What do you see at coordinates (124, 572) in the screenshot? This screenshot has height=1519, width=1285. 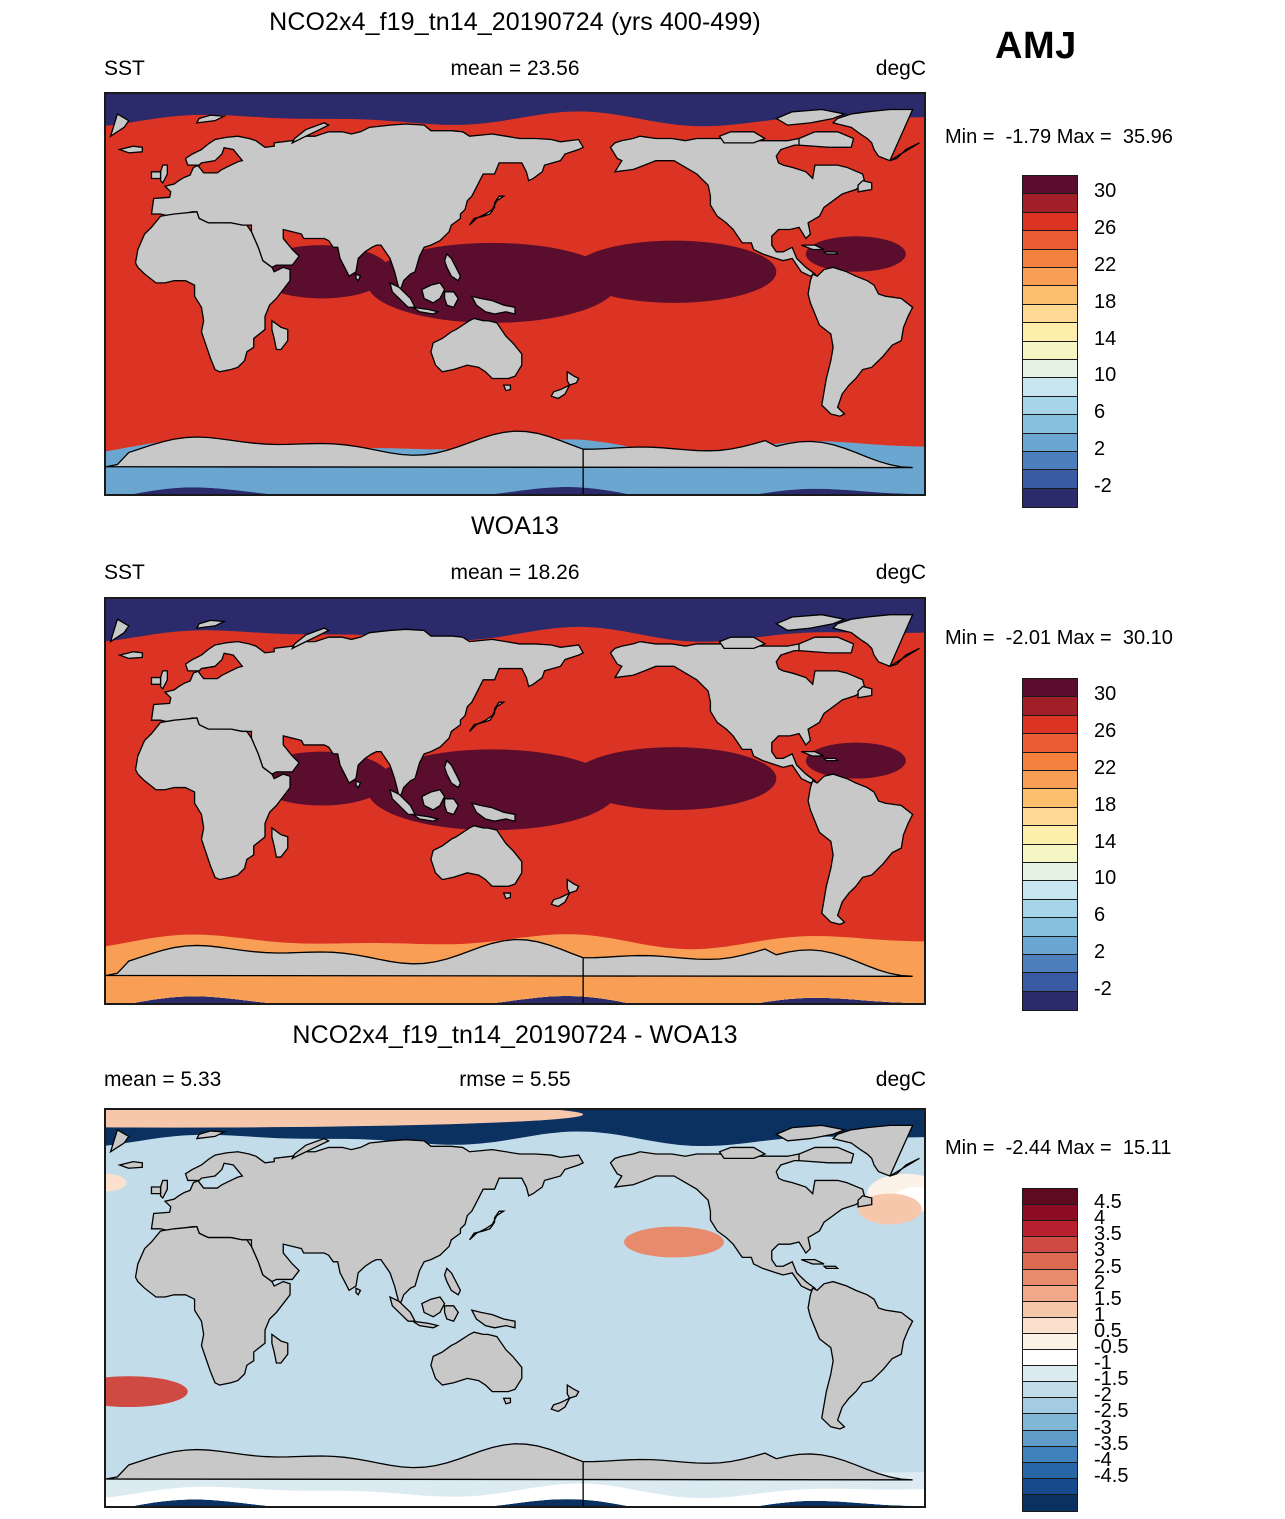 I see `panel-obs-var-label: SST` at bounding box center [124, 572].